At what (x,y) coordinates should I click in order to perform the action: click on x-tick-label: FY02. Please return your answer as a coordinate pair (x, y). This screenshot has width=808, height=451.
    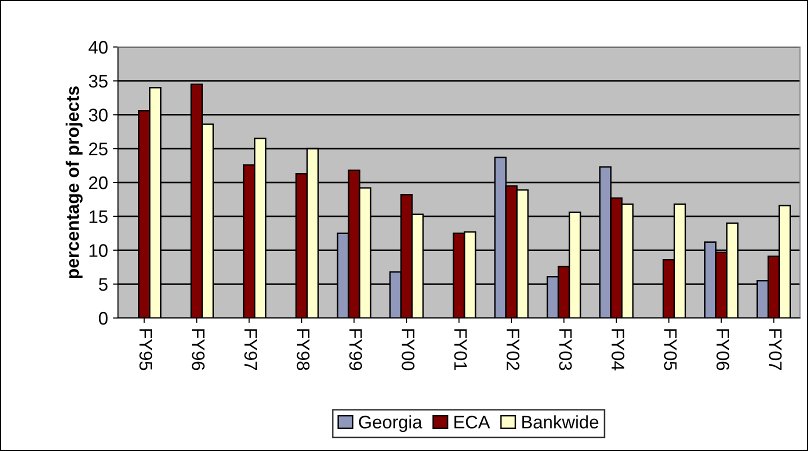
    Looking at the image, I should click on (513, 349).